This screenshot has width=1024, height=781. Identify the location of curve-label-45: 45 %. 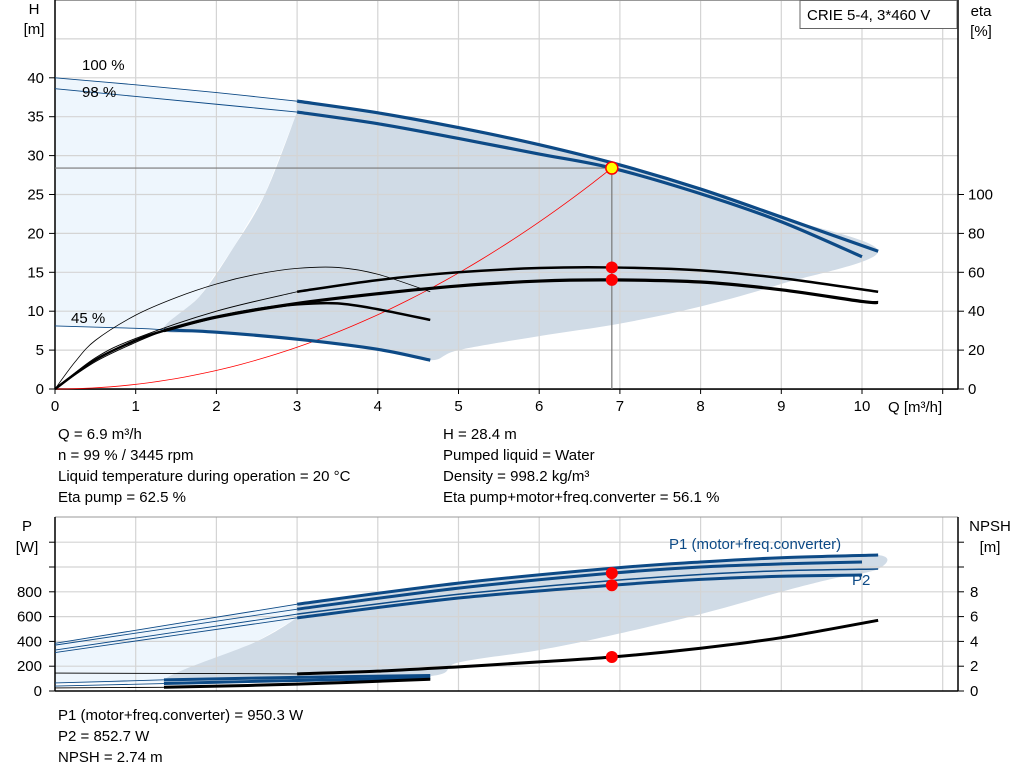
(88, 318).